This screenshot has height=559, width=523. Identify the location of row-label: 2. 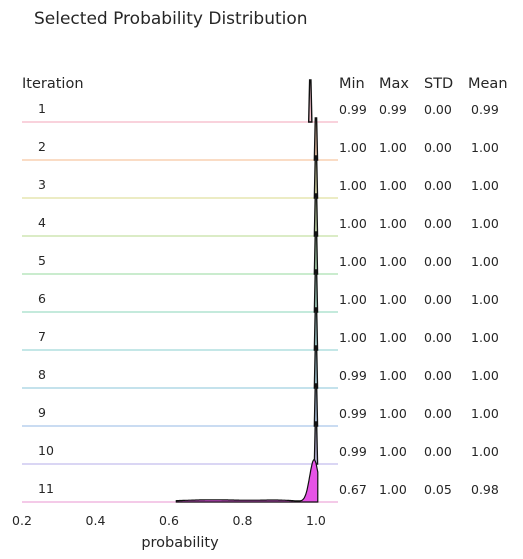
(42, 146).